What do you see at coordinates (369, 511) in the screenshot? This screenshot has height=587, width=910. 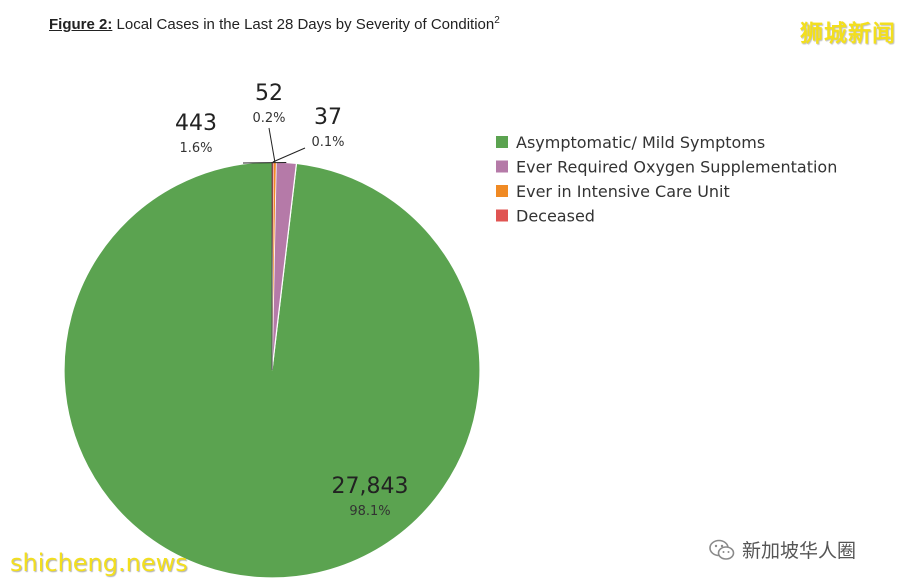 I see `slice-percent-label-mild: 98.1%` at bounding box center [369, 511].